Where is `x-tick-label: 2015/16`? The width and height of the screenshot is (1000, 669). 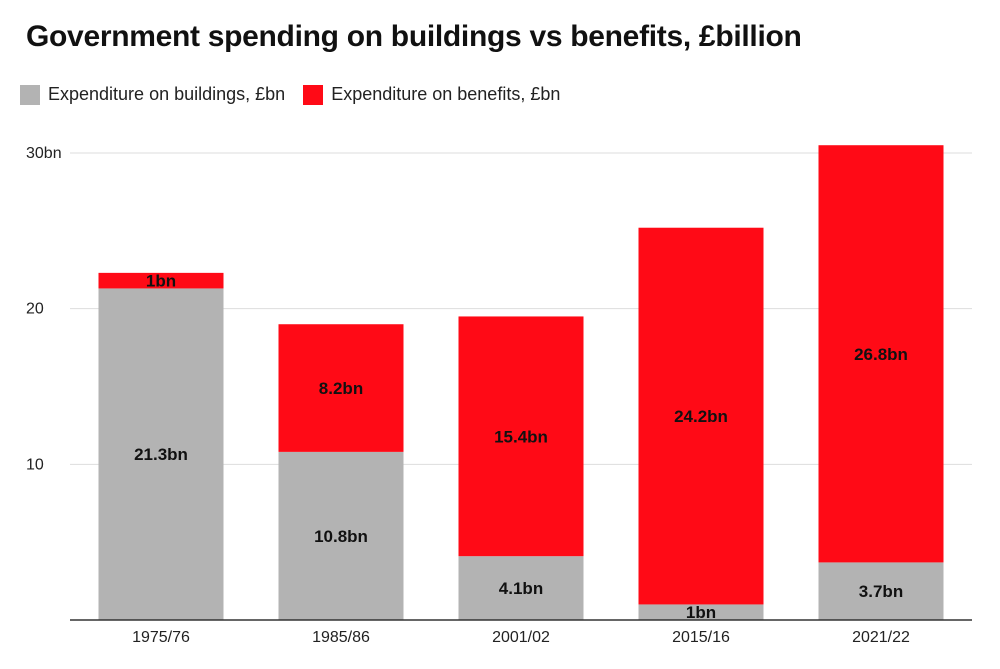 x-tick-label: 2015/16 is located at coordinates (701, 637).